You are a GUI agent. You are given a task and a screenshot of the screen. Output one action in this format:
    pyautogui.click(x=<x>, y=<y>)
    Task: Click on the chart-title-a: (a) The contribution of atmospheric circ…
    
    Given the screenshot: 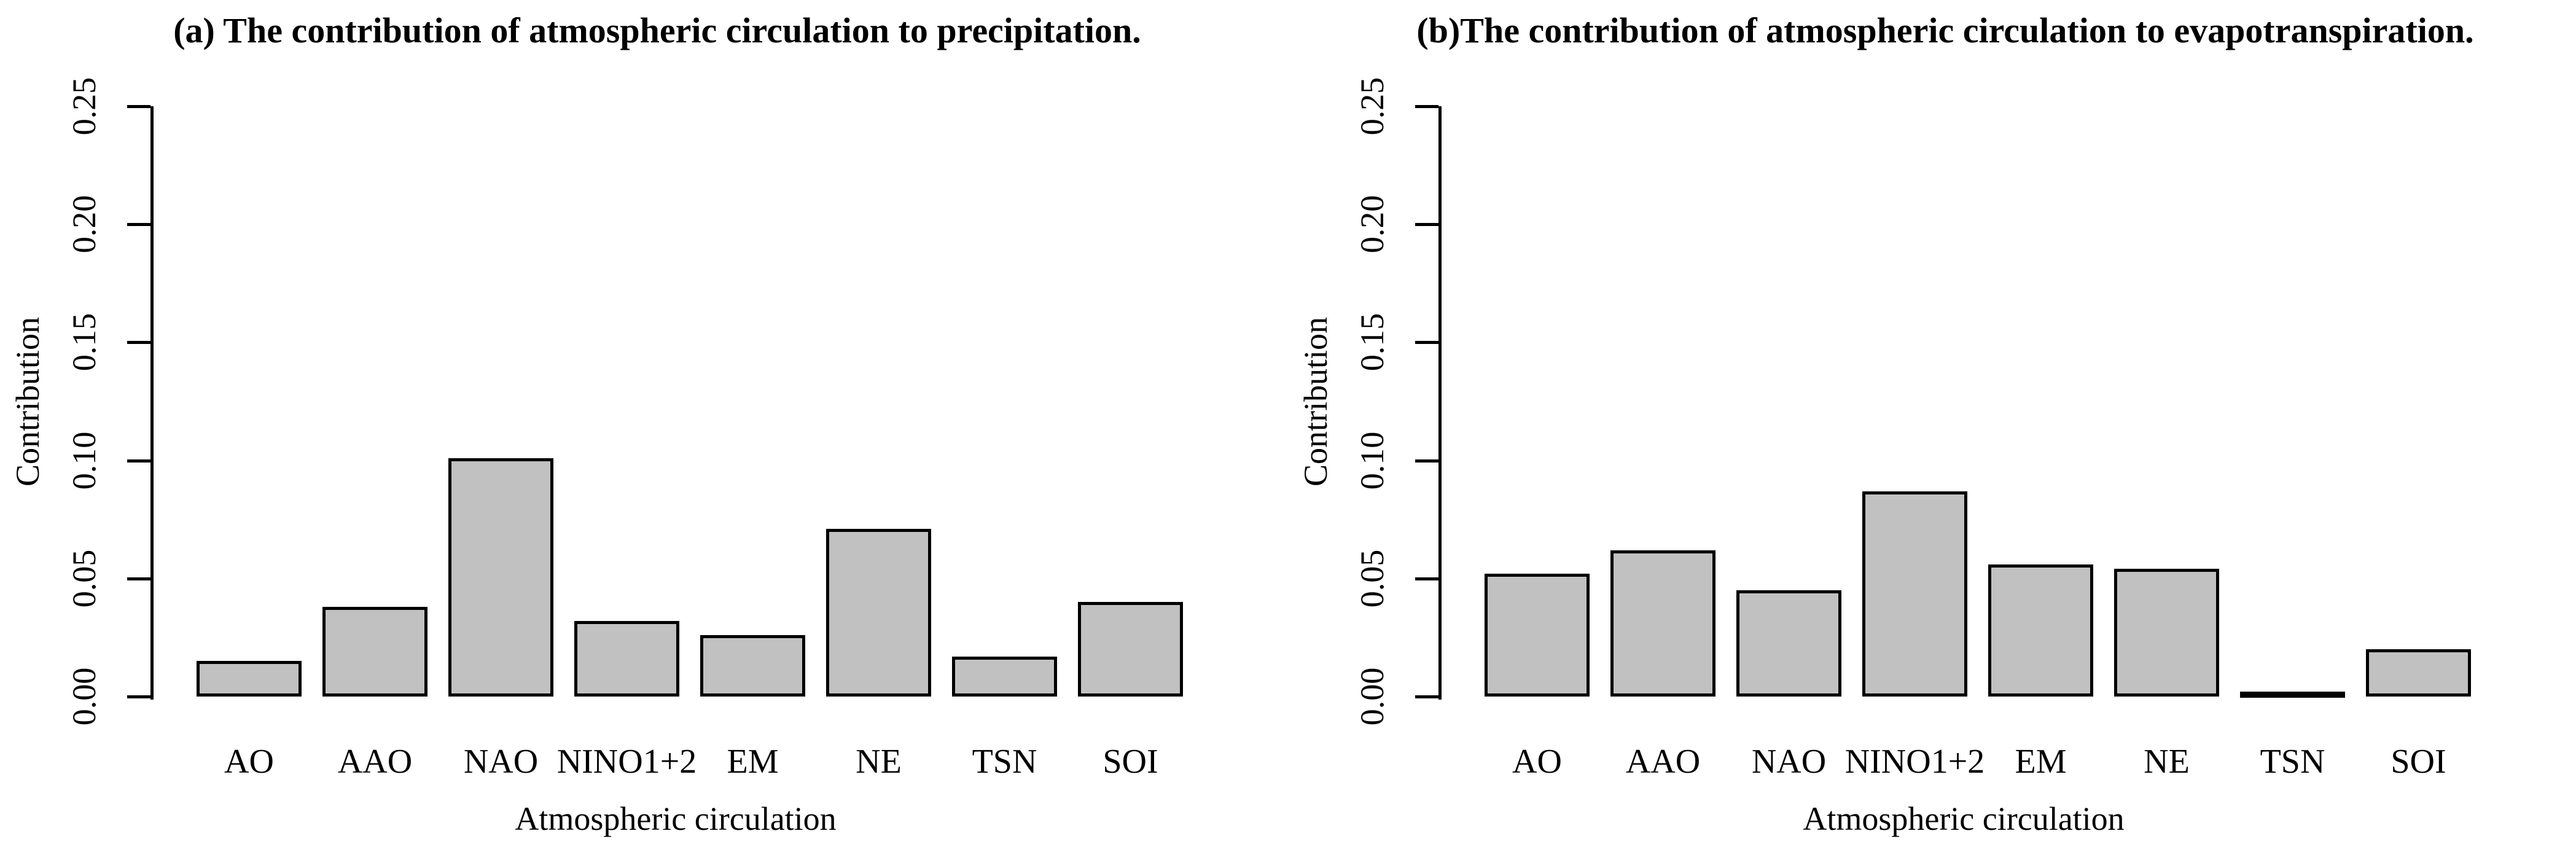 What is the action you would take?
    pyautogui.click(x=657, y=30)
    